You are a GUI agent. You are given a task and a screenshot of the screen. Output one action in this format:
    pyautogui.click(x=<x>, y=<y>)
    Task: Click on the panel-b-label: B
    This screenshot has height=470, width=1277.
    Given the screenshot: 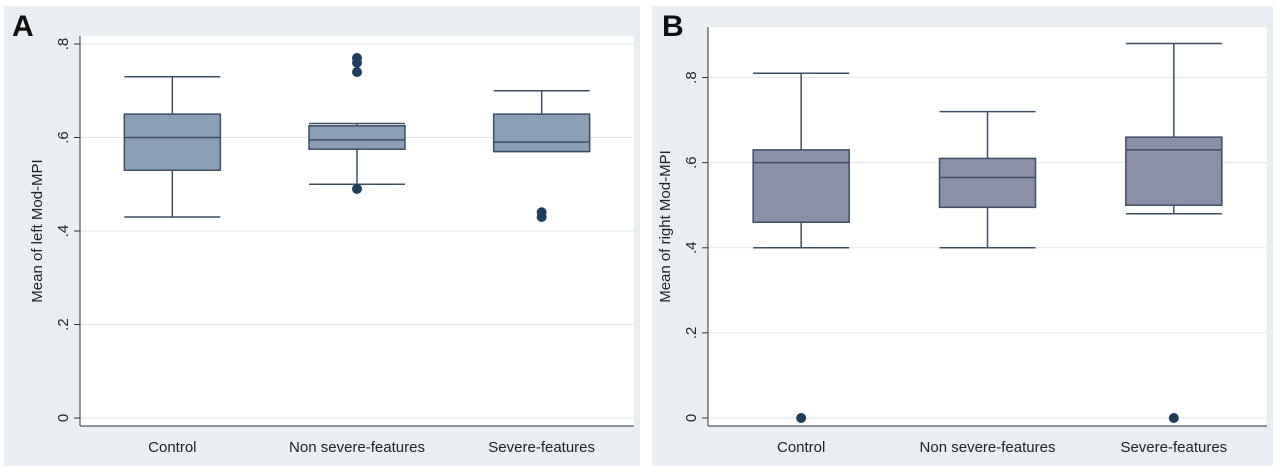 What is the action you would take?
    pyautogui.click(x=673, y=26)
    